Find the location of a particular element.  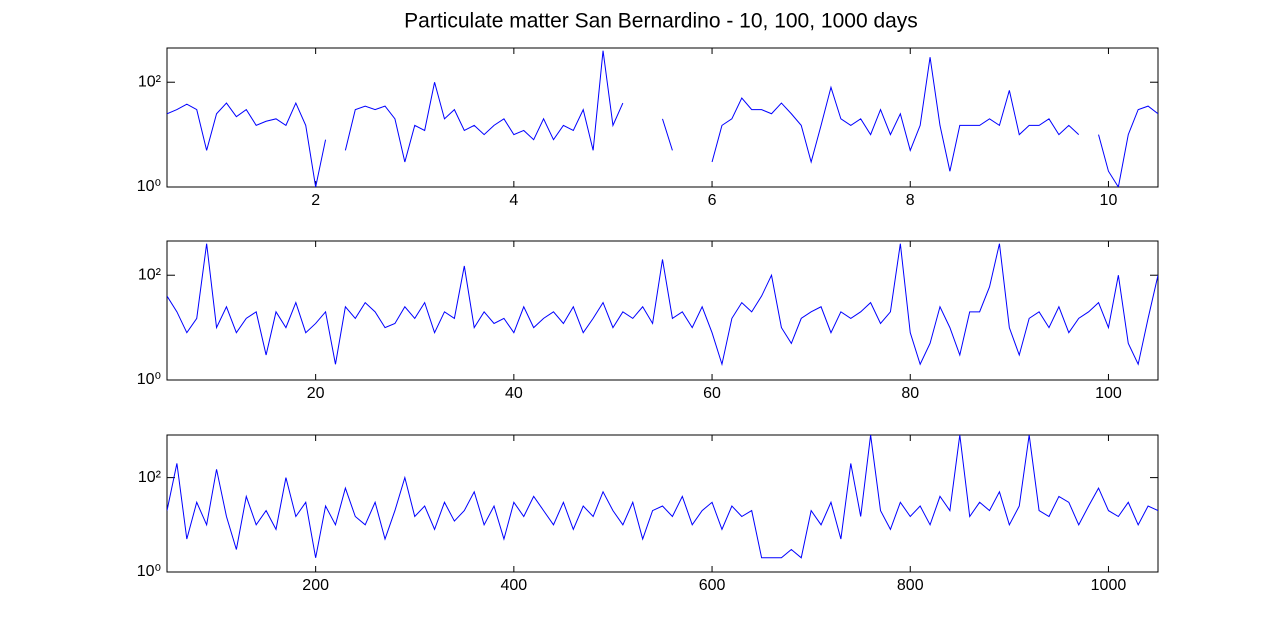

x-tick-label: 2 is located at coordinates (315, 200).